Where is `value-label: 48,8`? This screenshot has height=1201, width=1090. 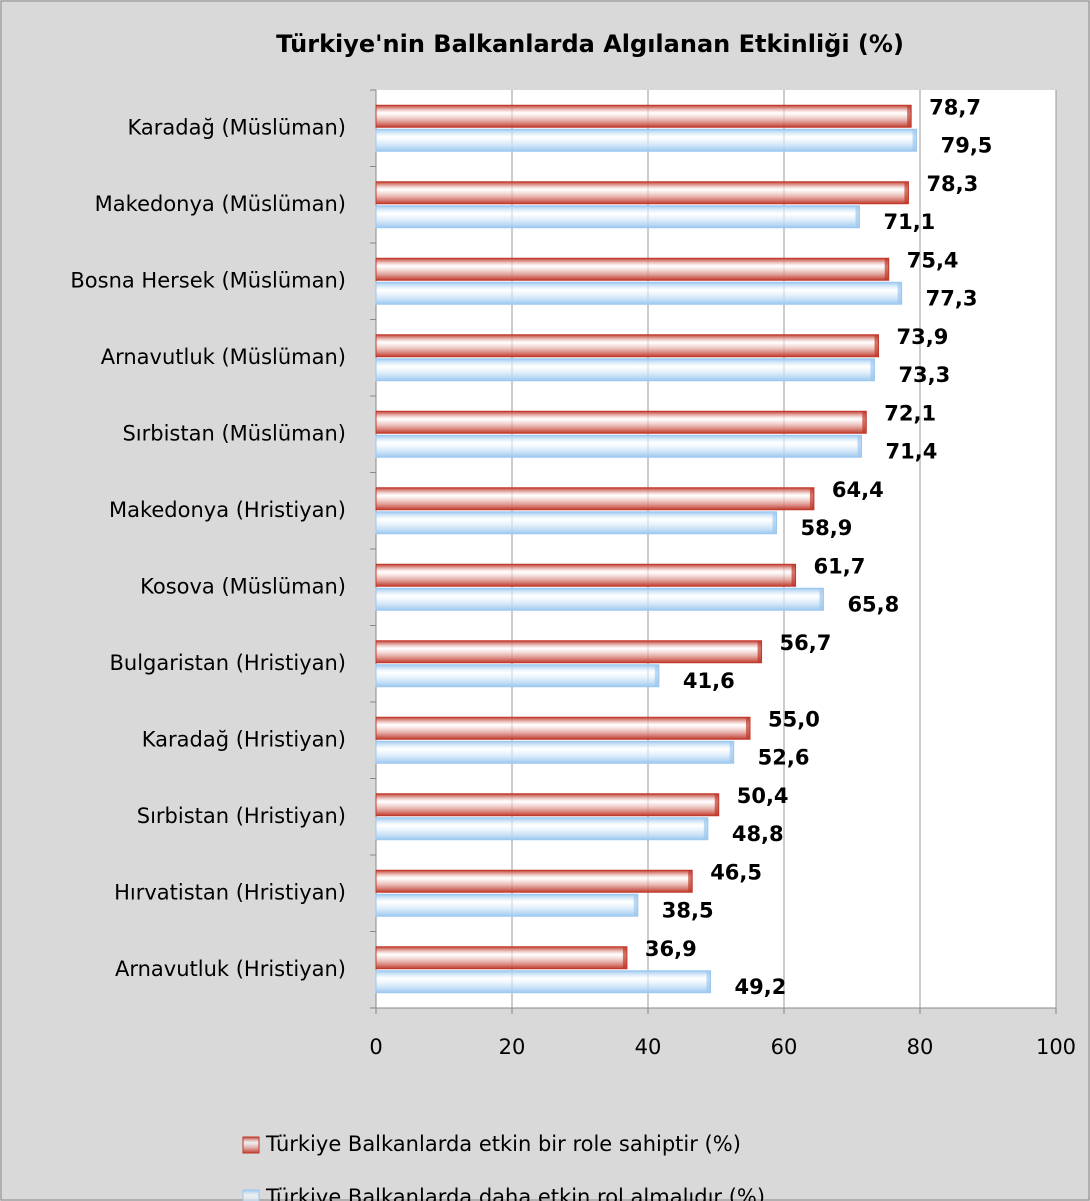 value-label: 48,8 is located at coordinates (758, 834).